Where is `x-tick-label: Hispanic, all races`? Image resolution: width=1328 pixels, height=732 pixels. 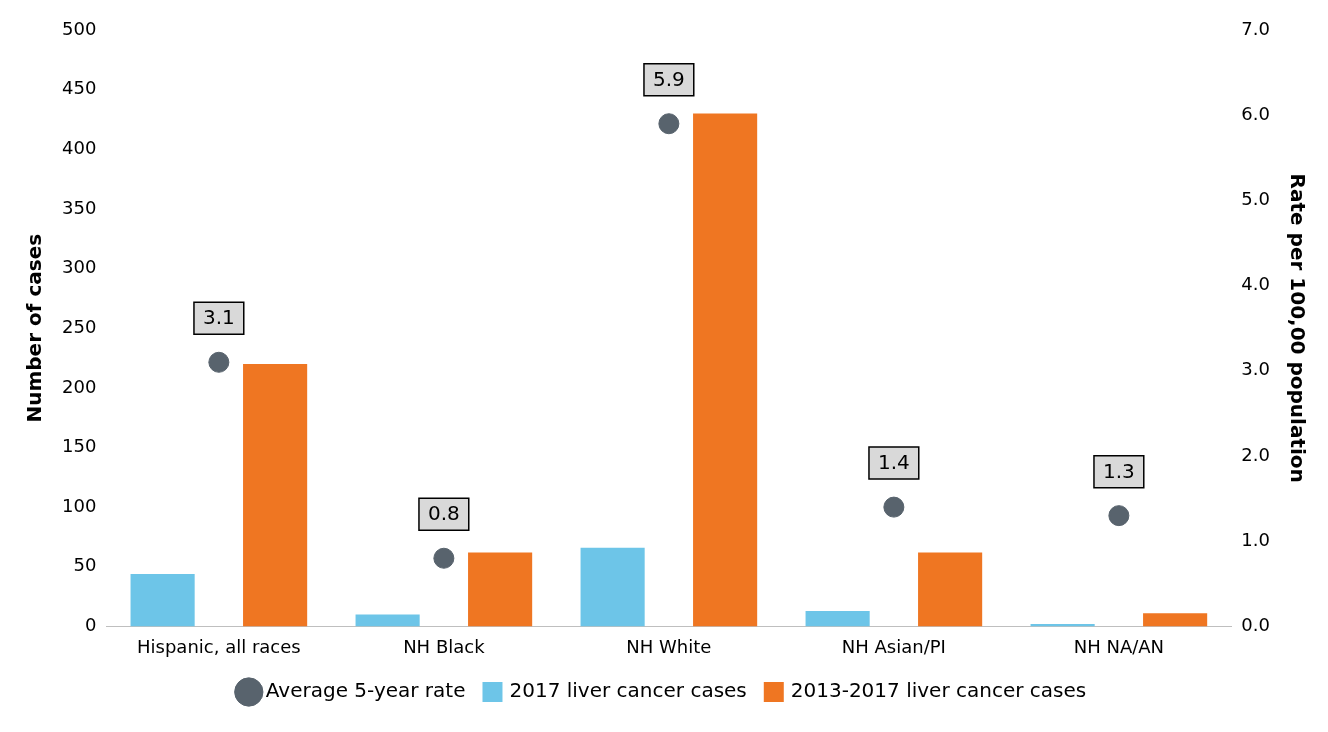 x-tick-label: Hispanic, all races is located at coordinates (219, 646).